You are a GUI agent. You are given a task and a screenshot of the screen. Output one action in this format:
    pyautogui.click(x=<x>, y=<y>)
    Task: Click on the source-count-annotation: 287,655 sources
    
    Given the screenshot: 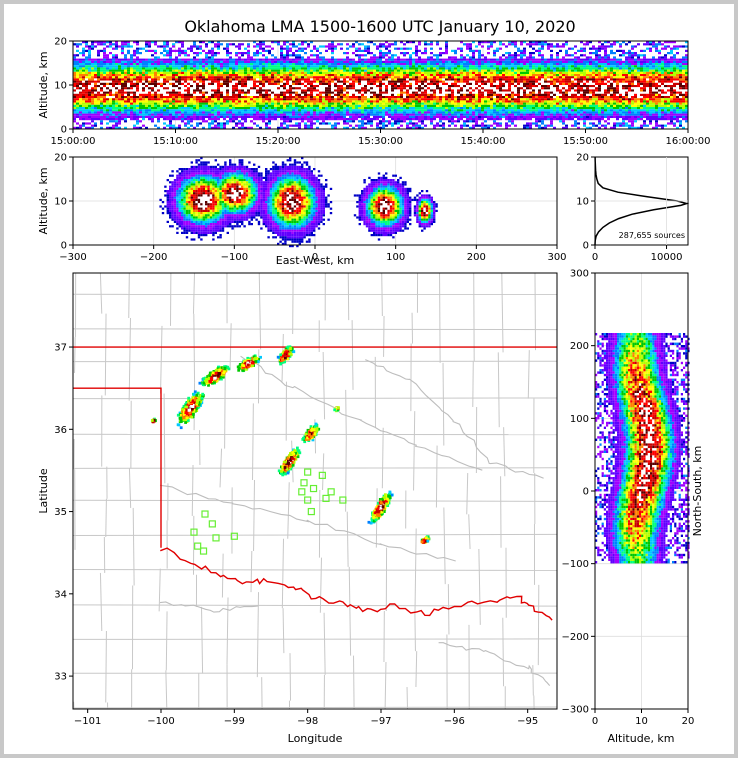 What is the action you would take?
    pyautogui.click(x=652, y=235)
    